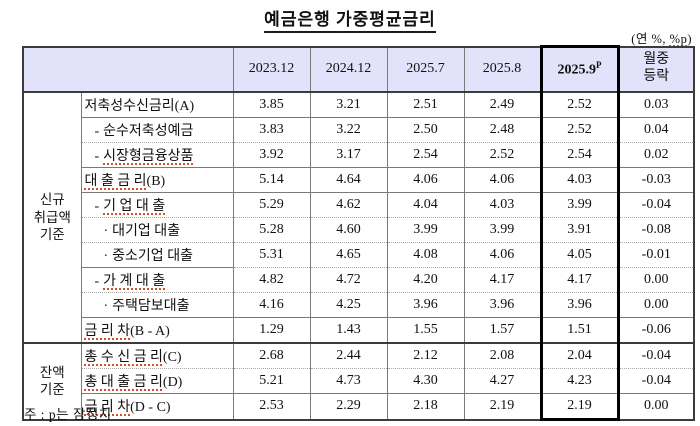 The image size is (700, 426). What do you see at coordinates (348, 155) in the screenshot?
I see `value-cell: 3.17` at bounding box center [348, 155].